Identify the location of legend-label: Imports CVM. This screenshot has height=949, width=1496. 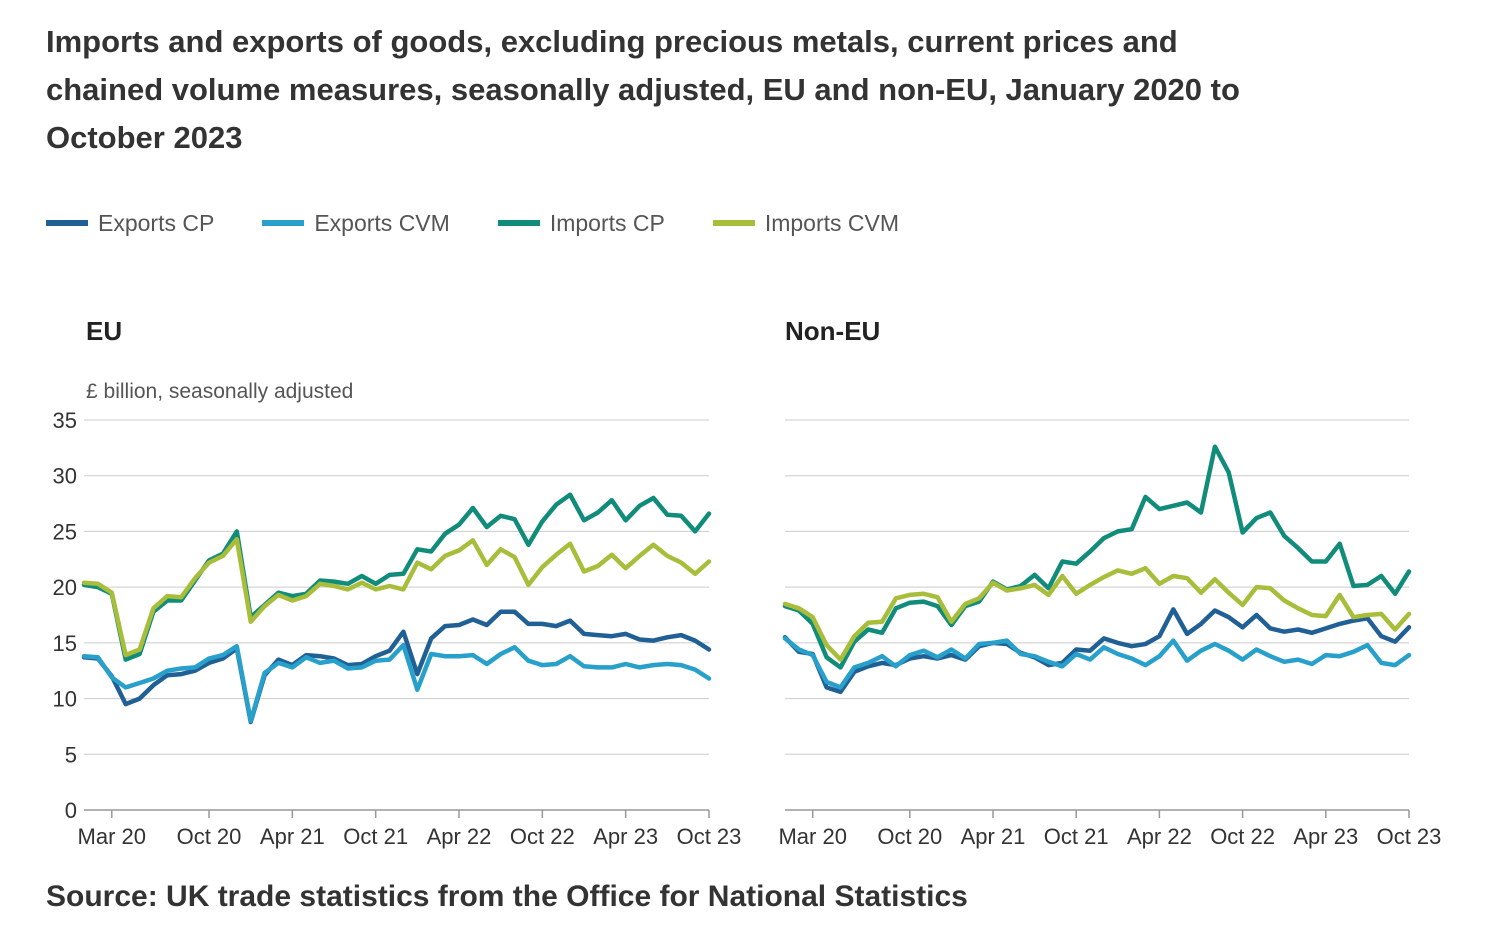
(832, 222).